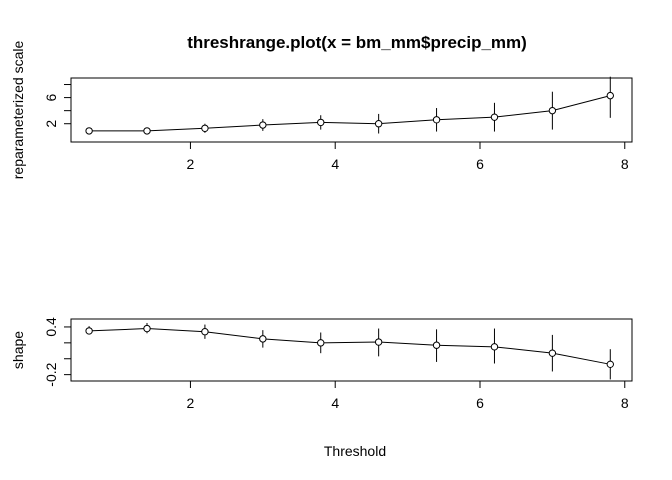 This screenshot has width=672, height=480. What do you see at coordinates (51, 327) in the screenshot?
I see `y-tick-label: 0.4` at bounding box center [51, 327].